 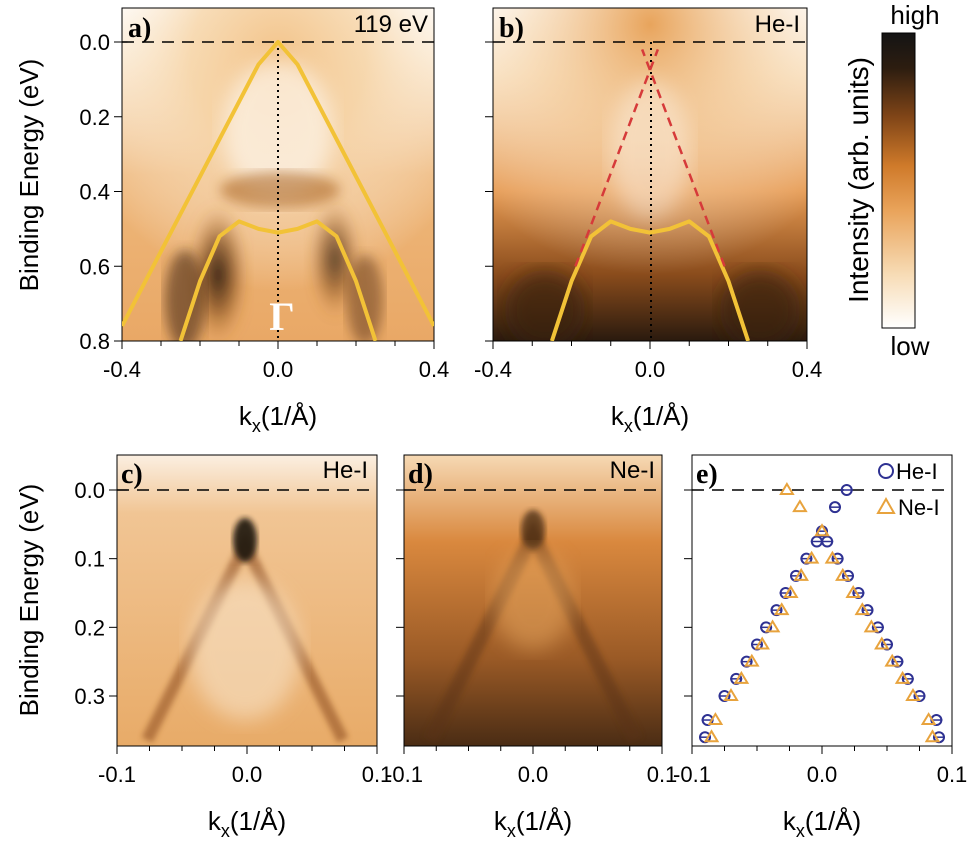 I want to click on y-axis-title-bottom: Binding Energy (eV), so click(x=29, y=600).